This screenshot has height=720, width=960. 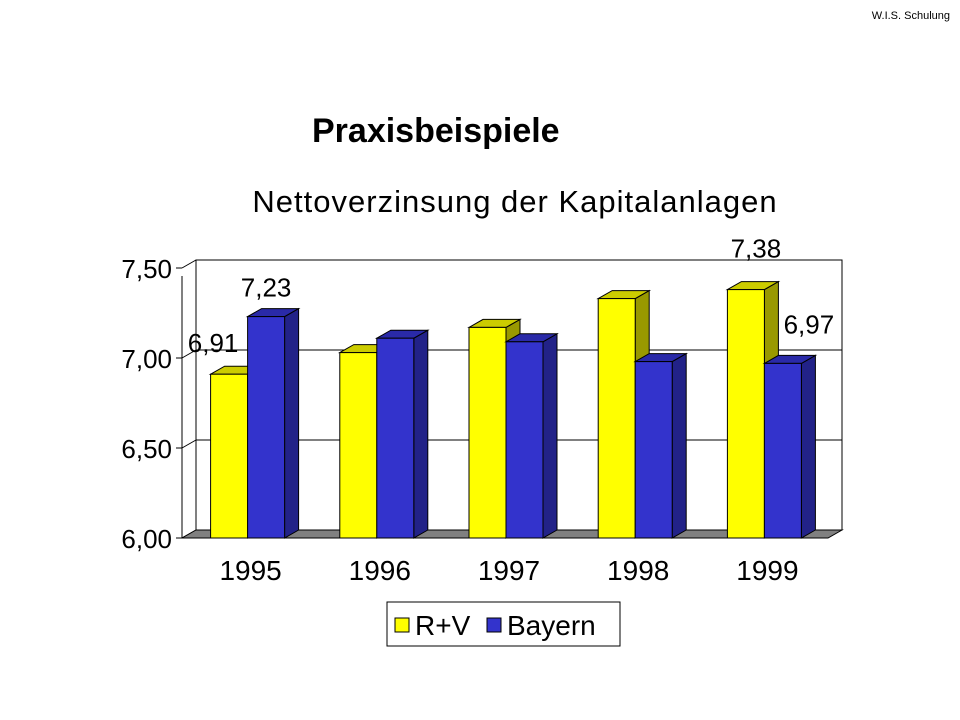 I want to click on y-tick-label: 6,50, so click(x=146, y=449).